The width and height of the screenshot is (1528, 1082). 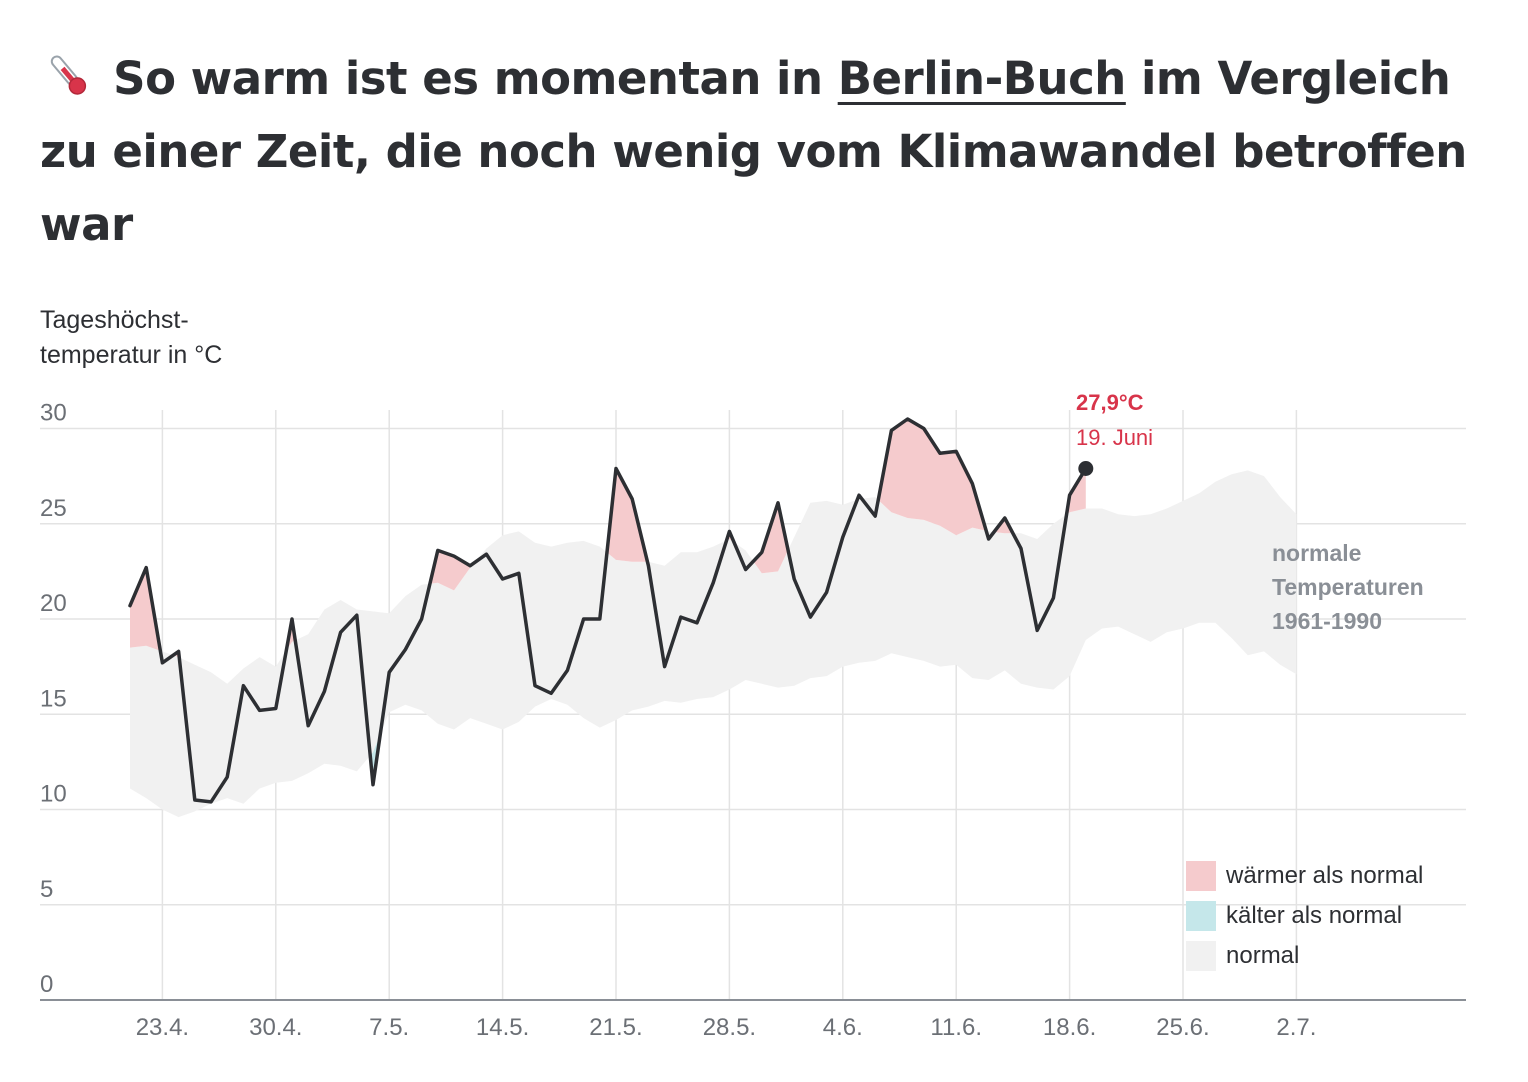 I want to click on y-axis-label-line: Tageshöchst-, so click(x=114, y=320).